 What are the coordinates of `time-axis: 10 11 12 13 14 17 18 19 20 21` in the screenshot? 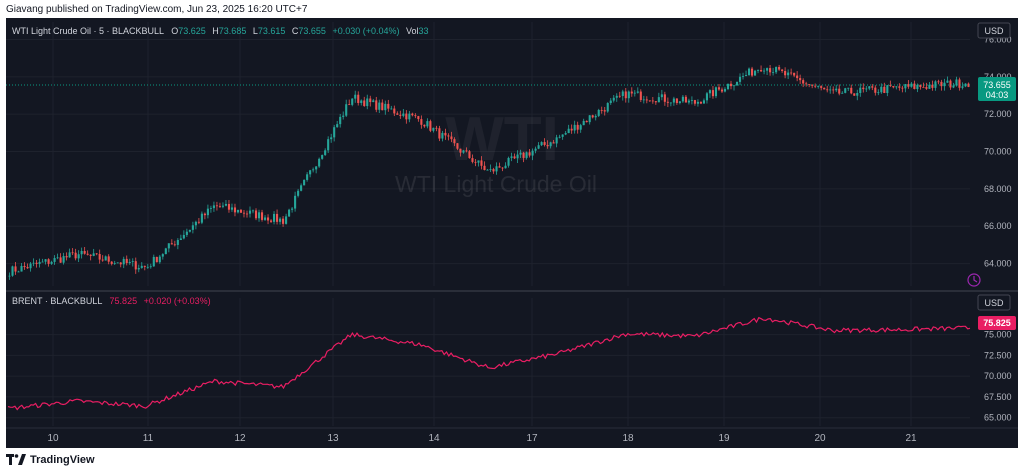 It's located at (482, 438).